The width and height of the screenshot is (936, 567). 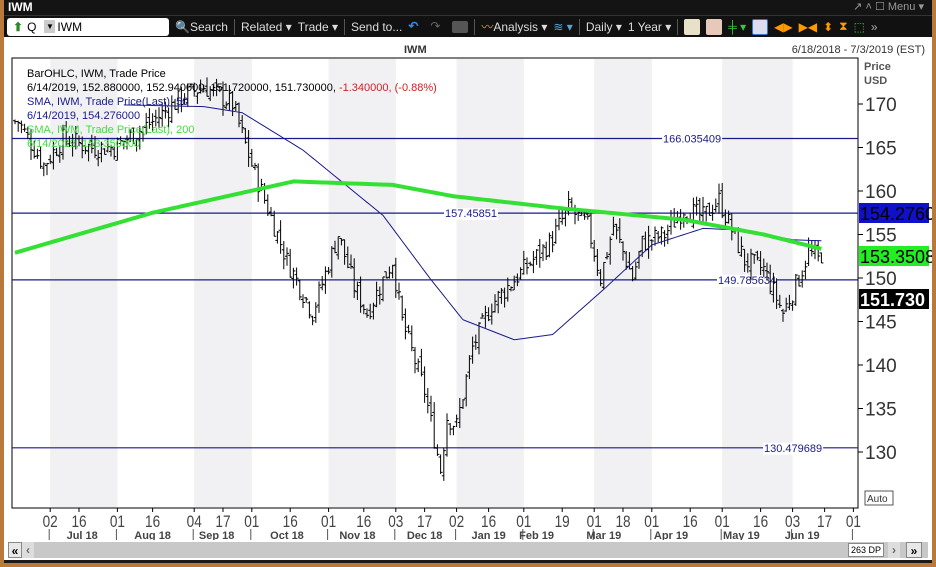 What do you see at coordinates (866, 550) in the screenshot?
I see `data-points-box: 263 DP` at bounding box center [866, 550].